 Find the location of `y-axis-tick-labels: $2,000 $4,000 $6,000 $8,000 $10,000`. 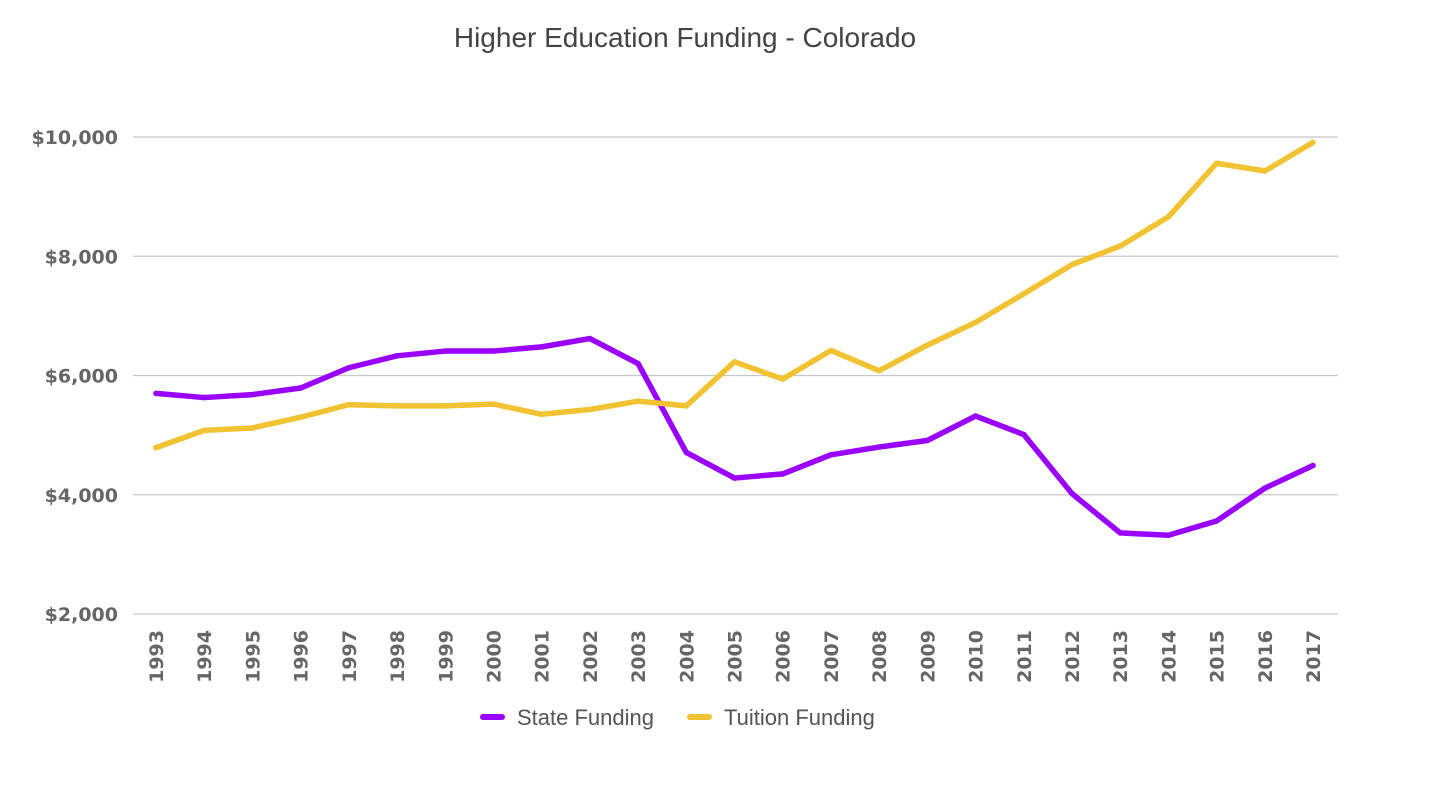

y-axis-tick-labels: $2,000 $4,000 $6,000 $8,000 $10,000 is located at coordinates (74, 376).